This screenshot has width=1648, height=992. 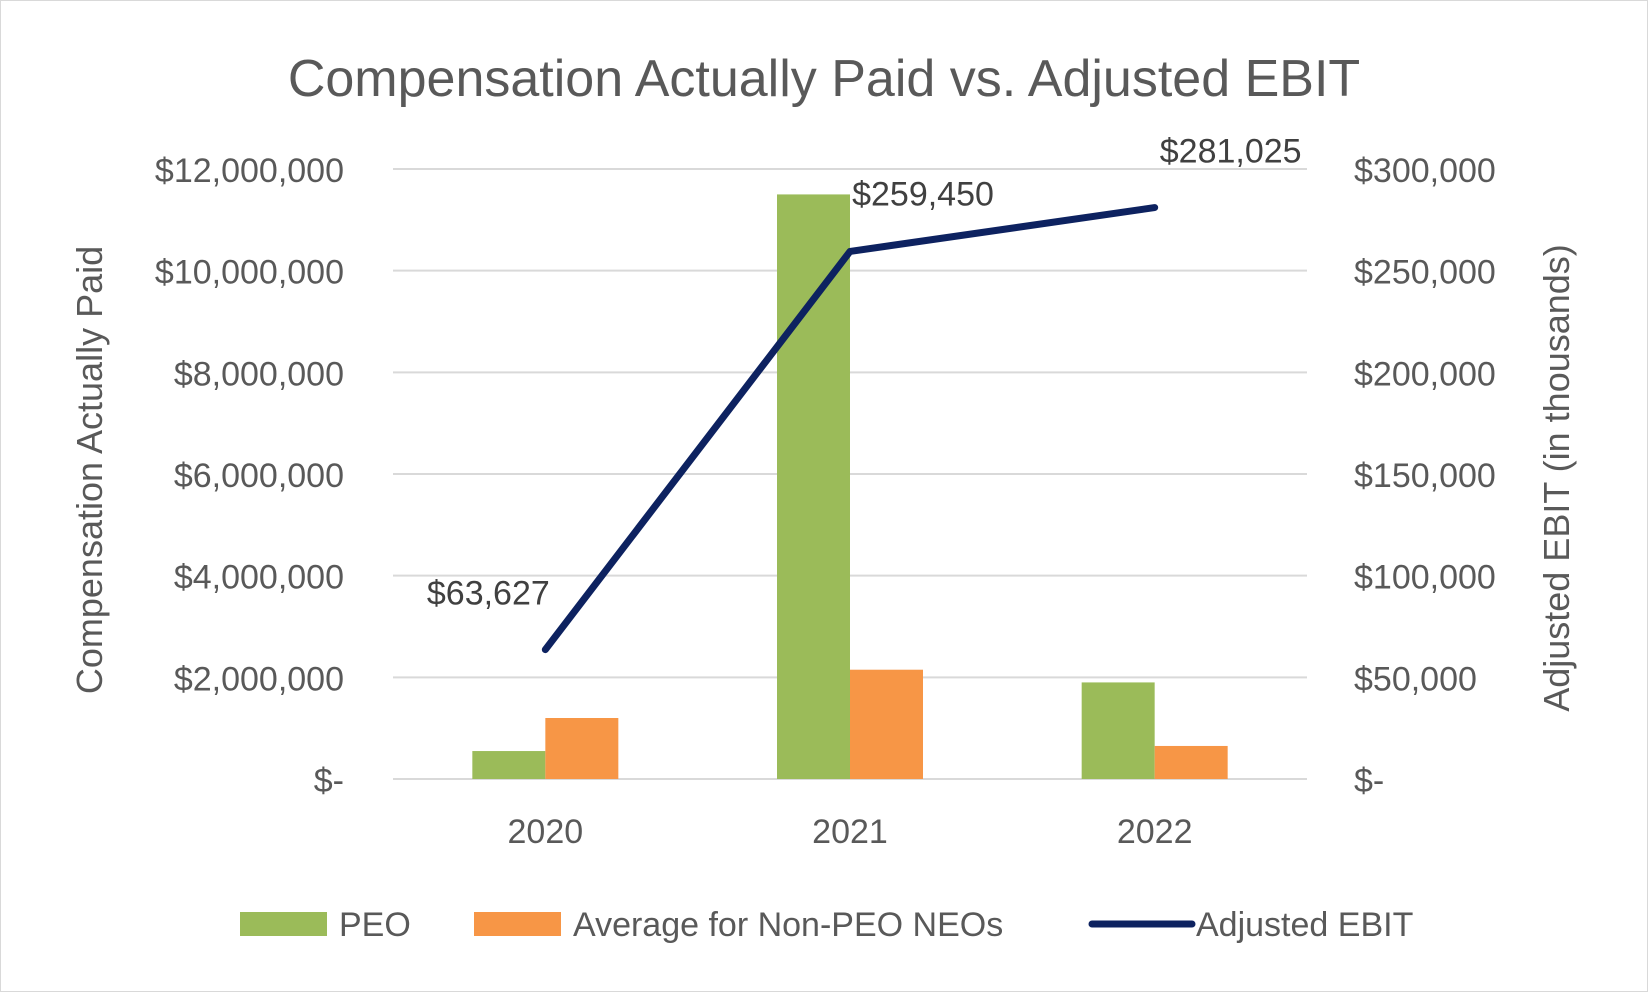 What do you see at coordinates (1415, 679) in the screenshot?
I see `right-tick-label: $50,000` at bounding box center [1415, 679].